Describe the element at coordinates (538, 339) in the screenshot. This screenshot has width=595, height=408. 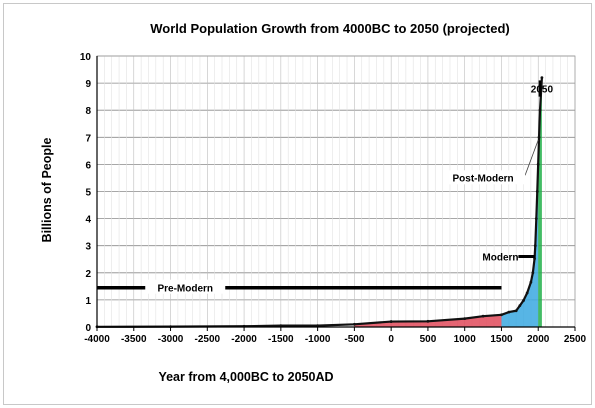
I see `x-tick-label: 2000` at that location.